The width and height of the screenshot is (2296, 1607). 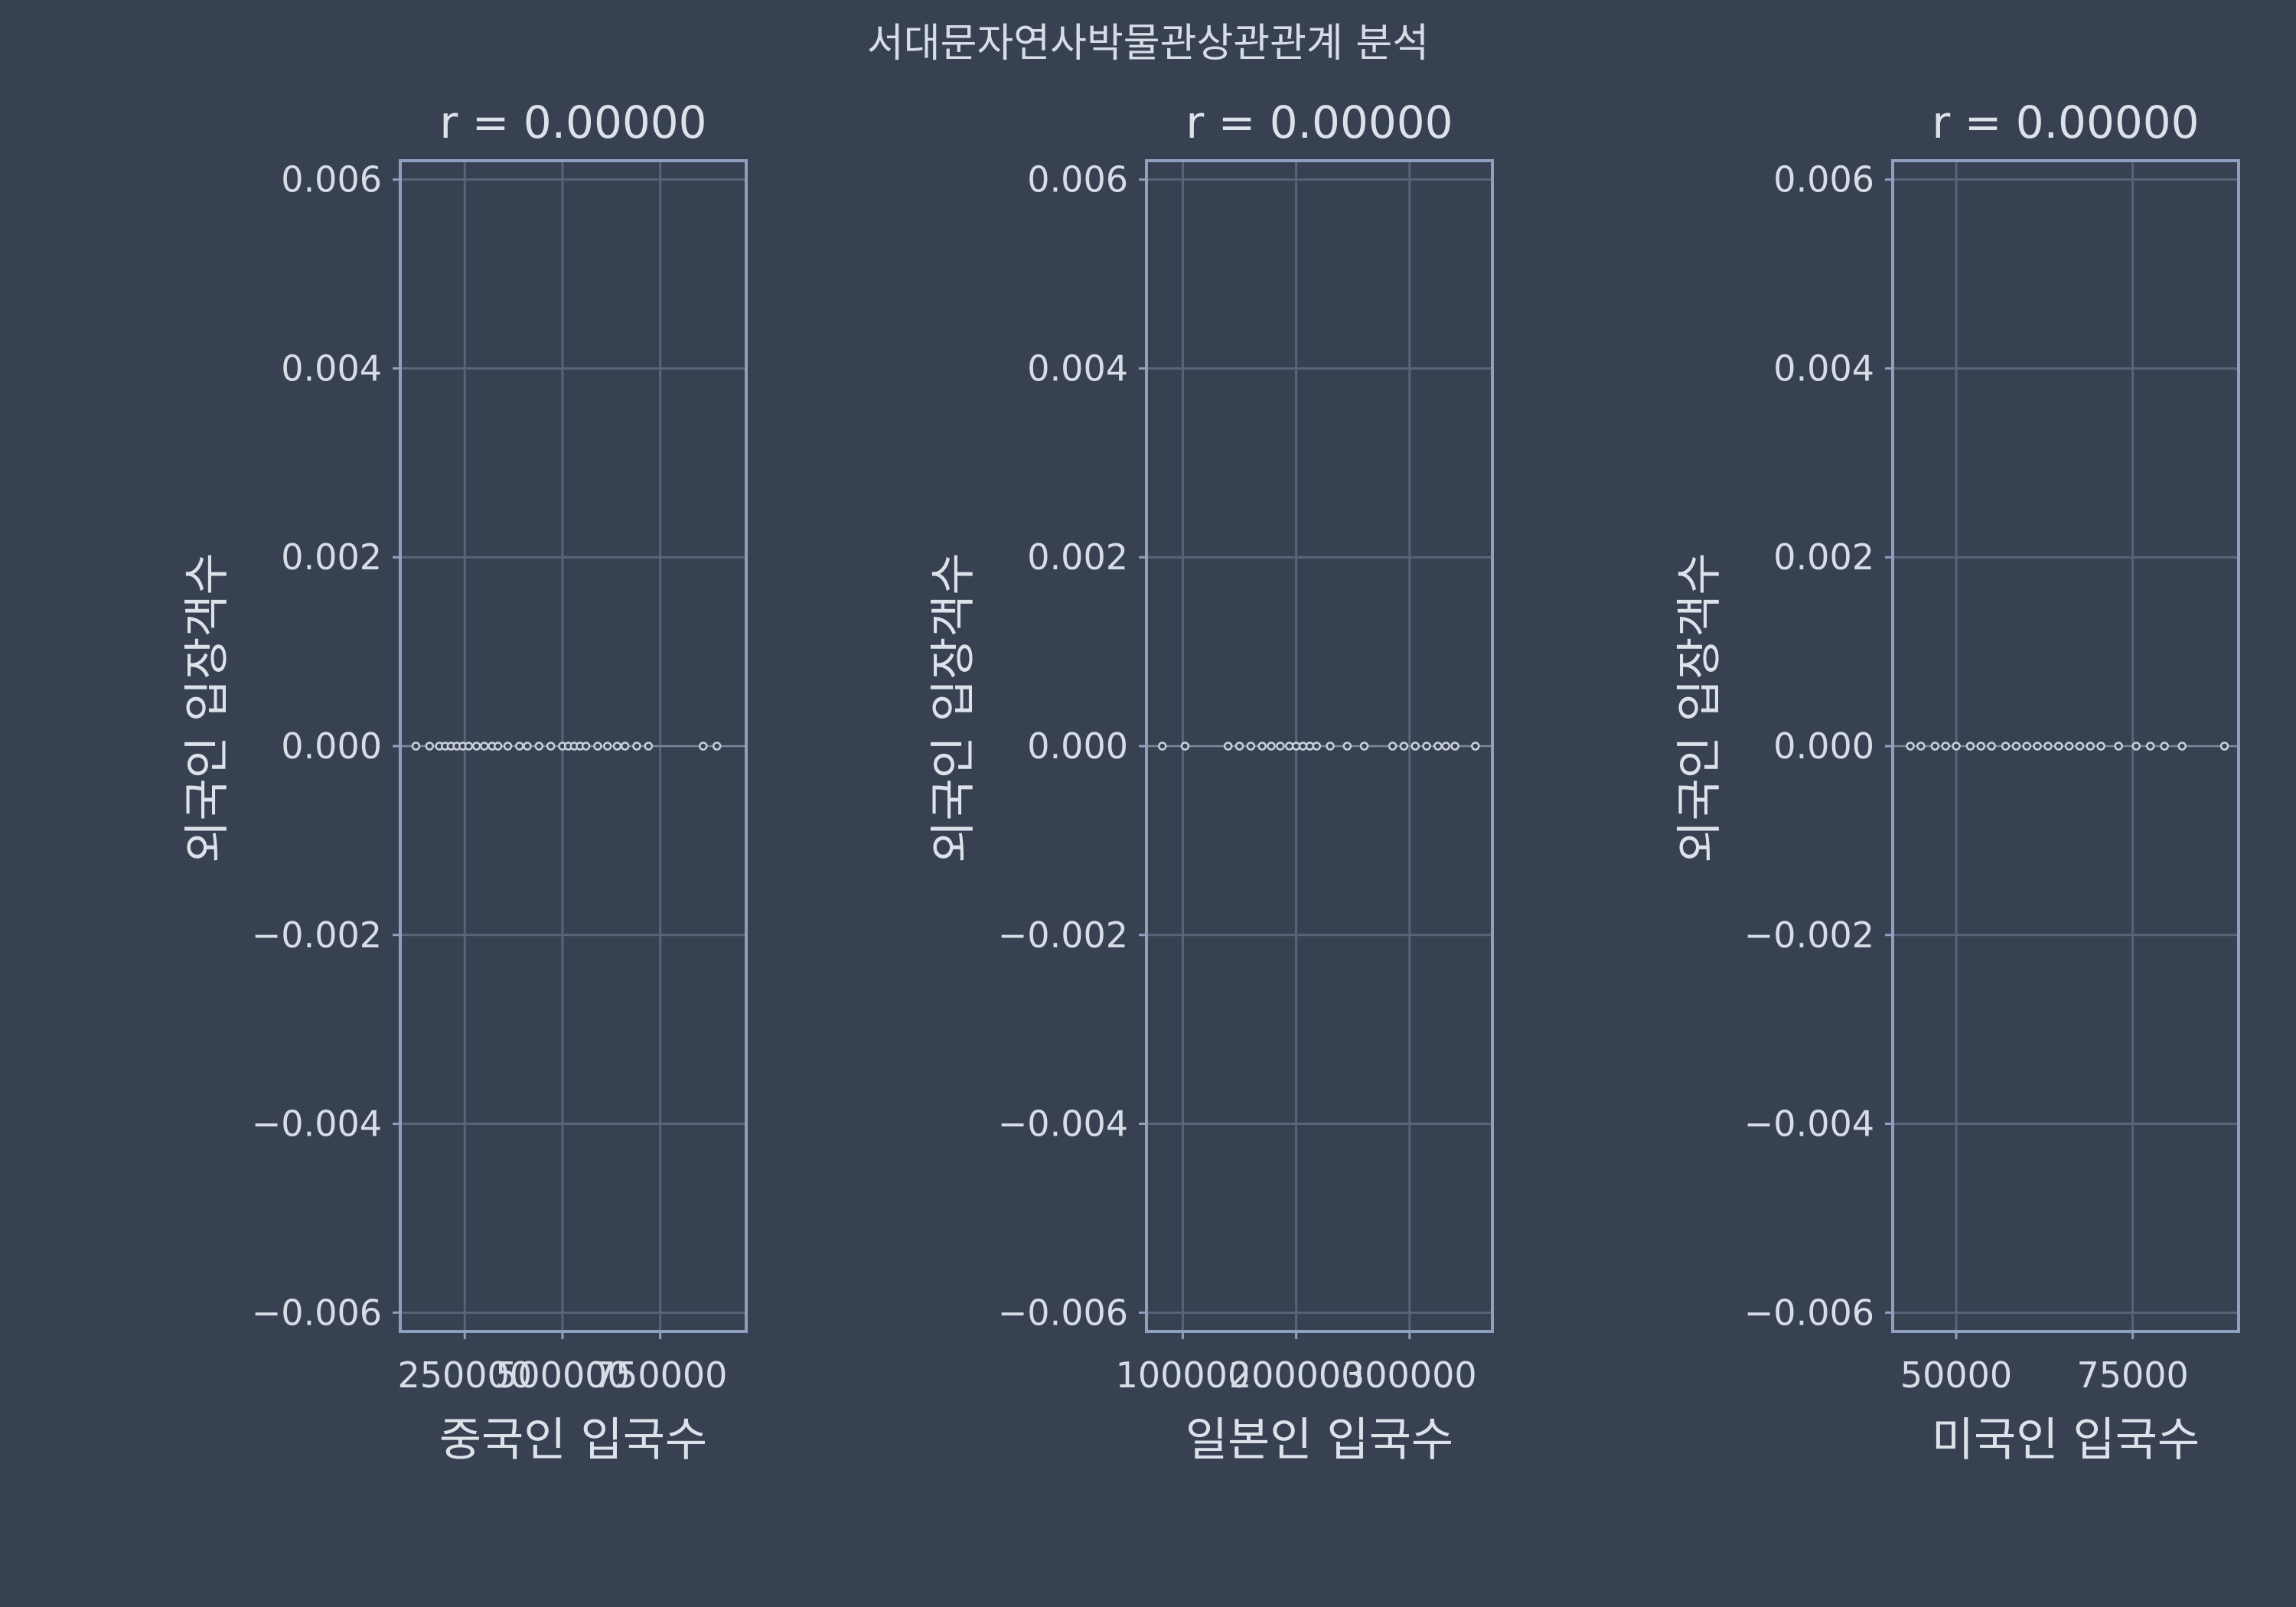 I want to click on x-tick-label: 500000, so click(x=562, y=1375).